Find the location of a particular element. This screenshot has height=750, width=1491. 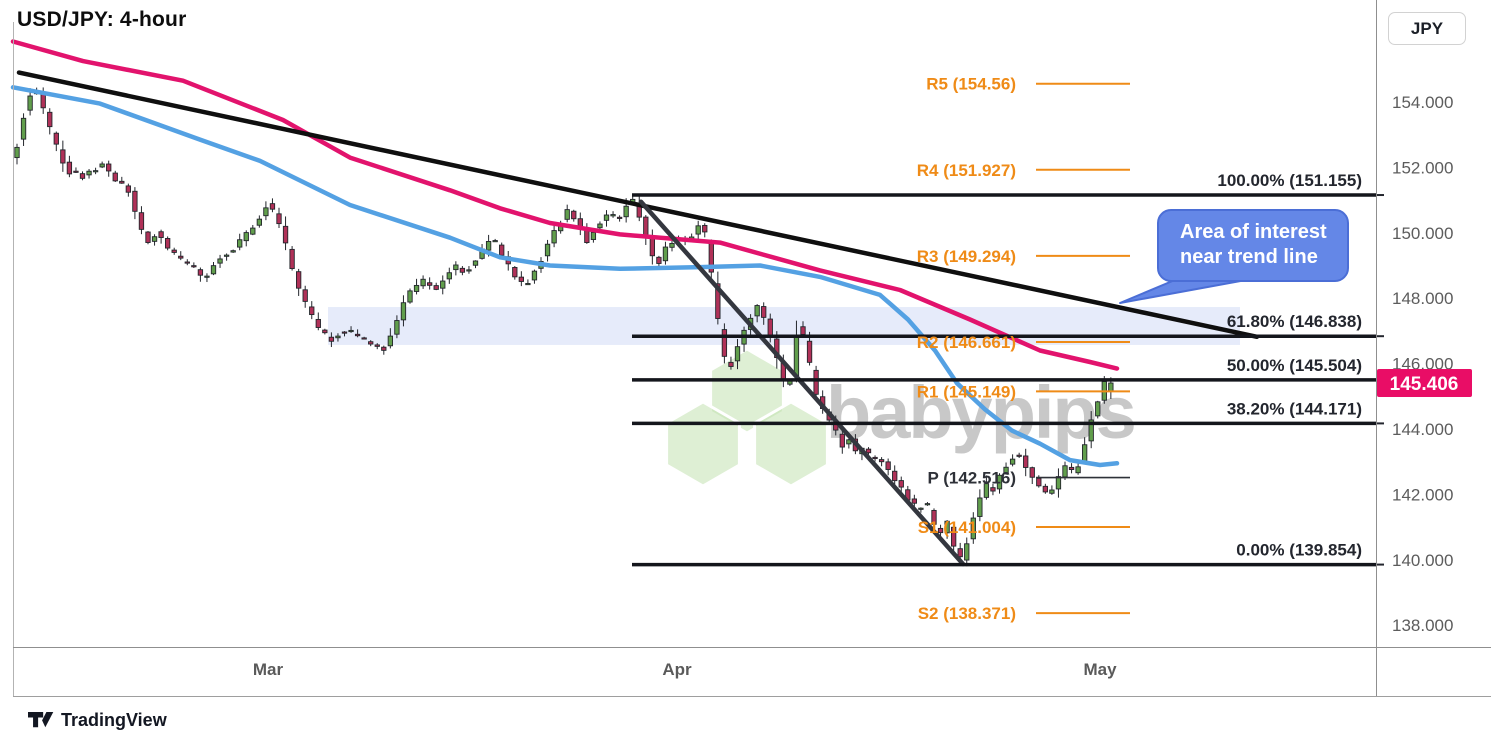

steep-trendline is located at coordinates (802, 383).